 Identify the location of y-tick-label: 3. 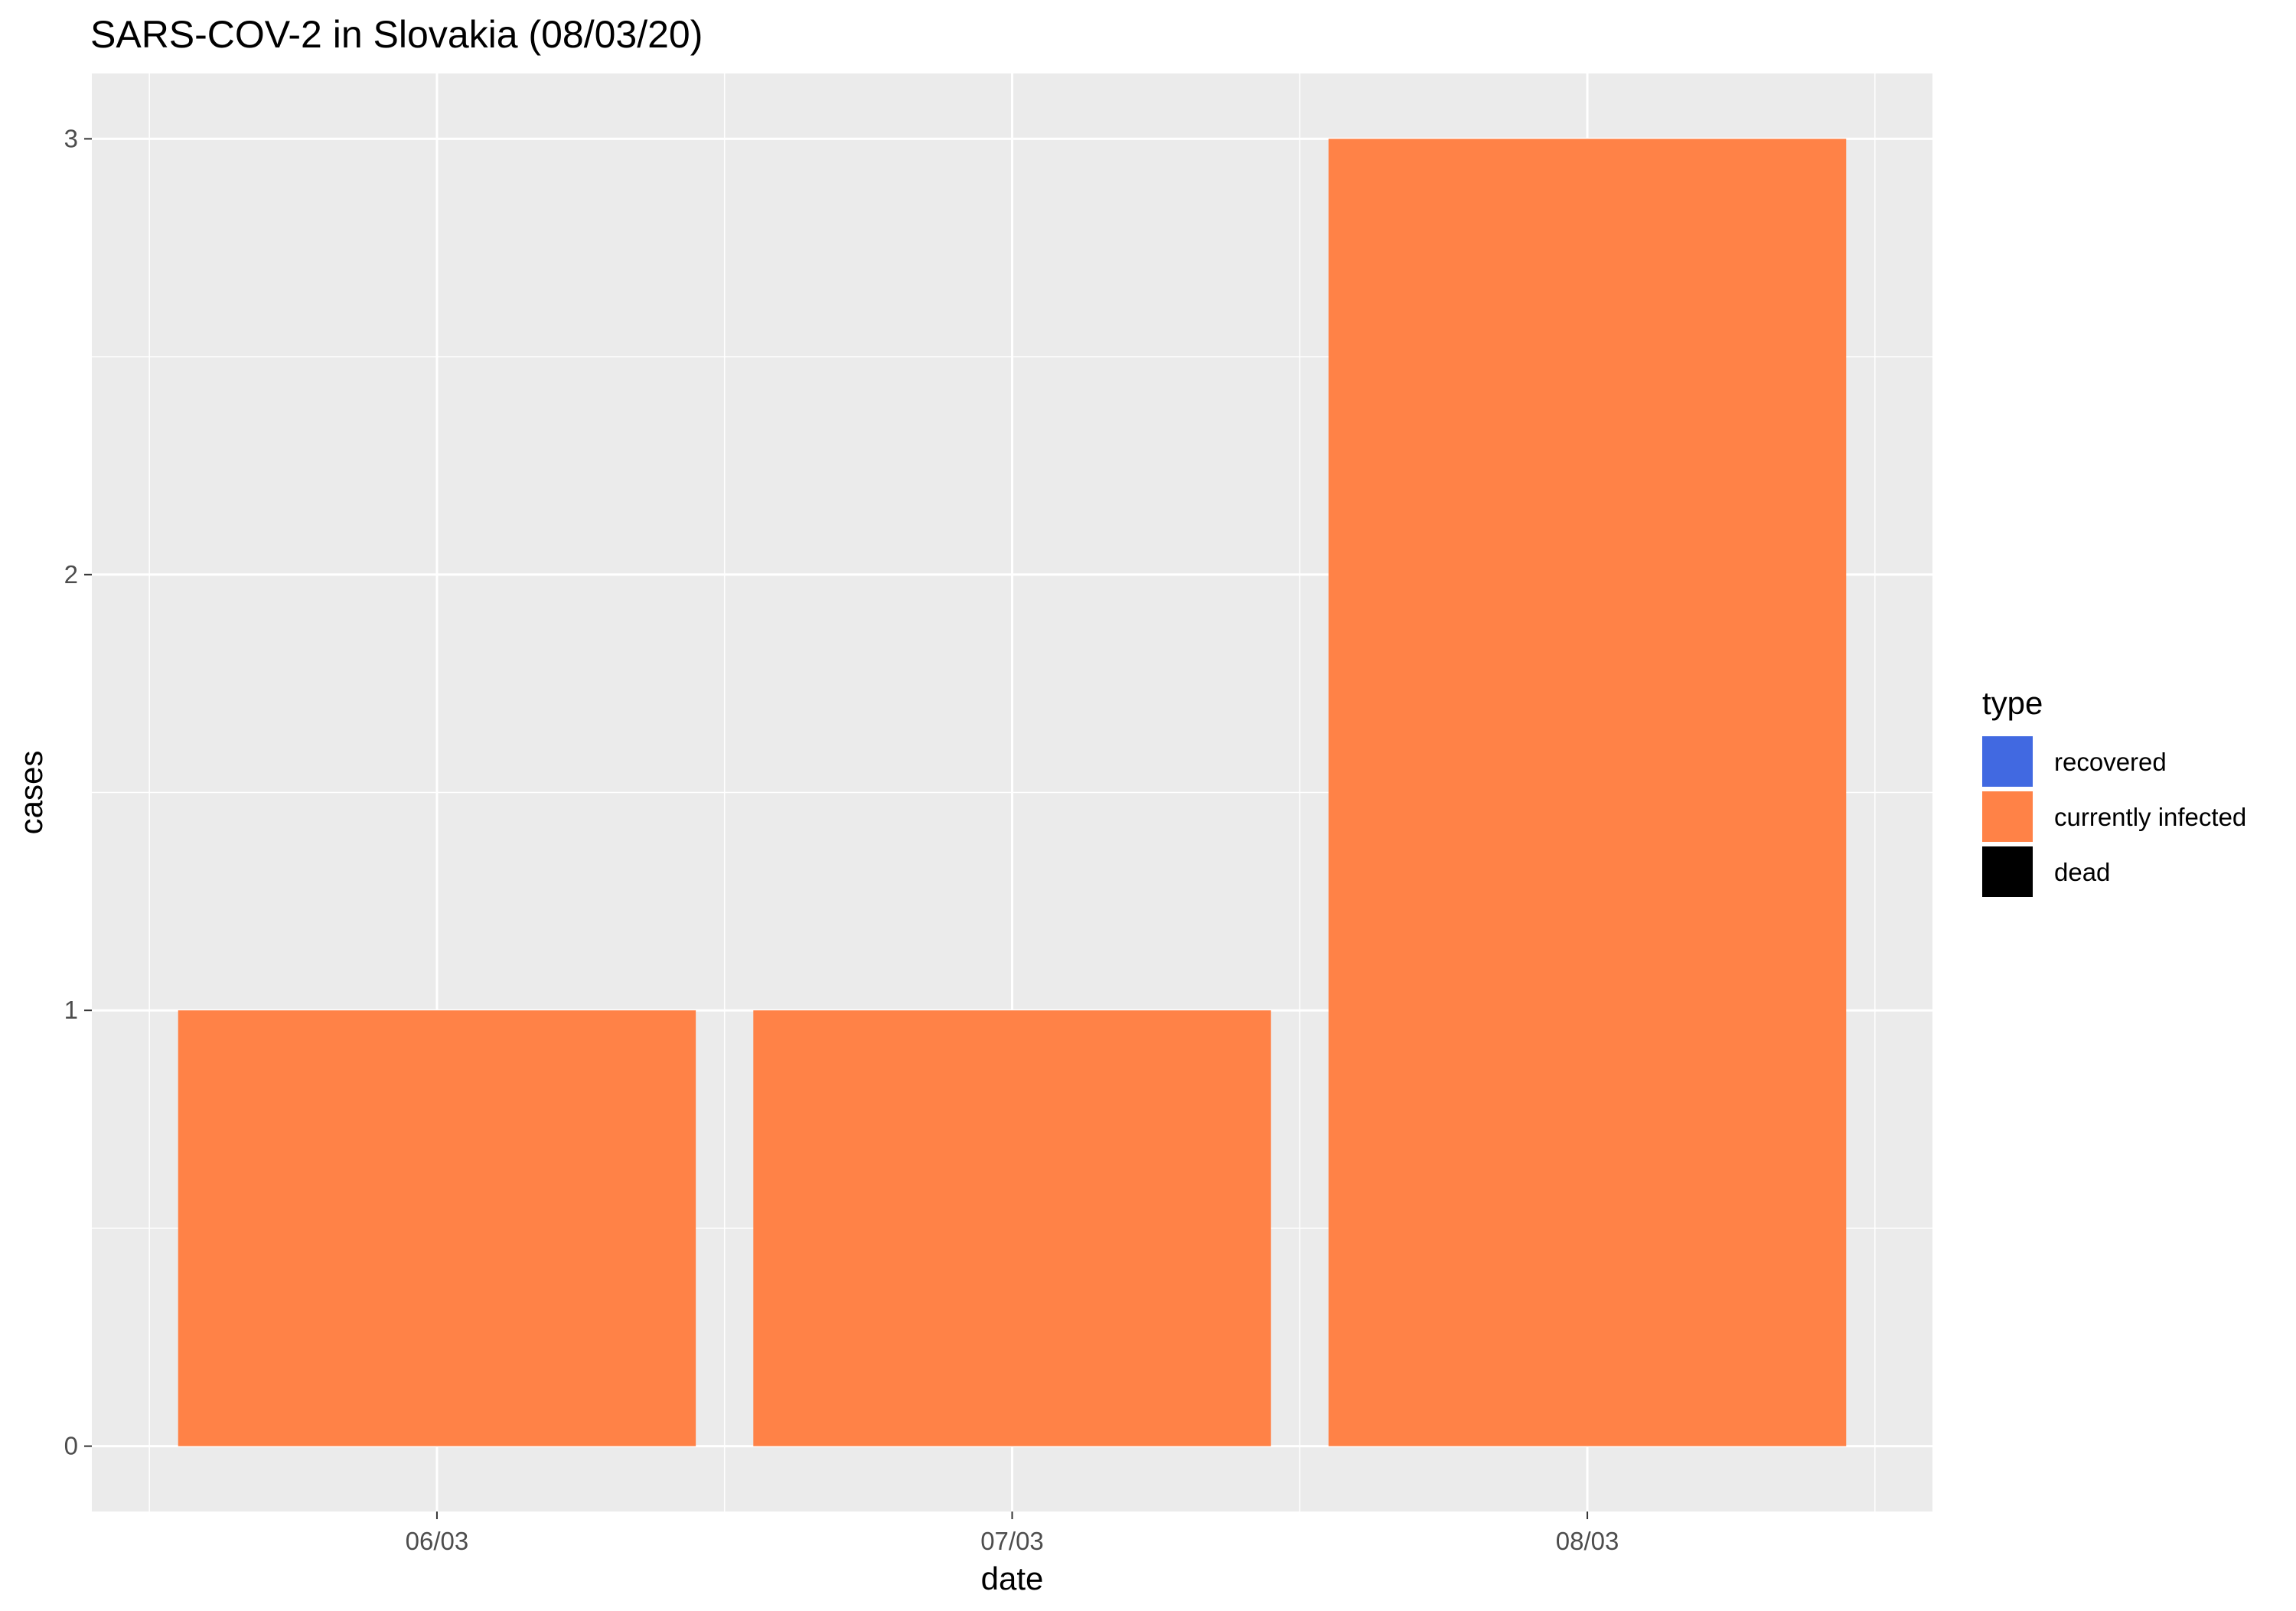
(71, 138).